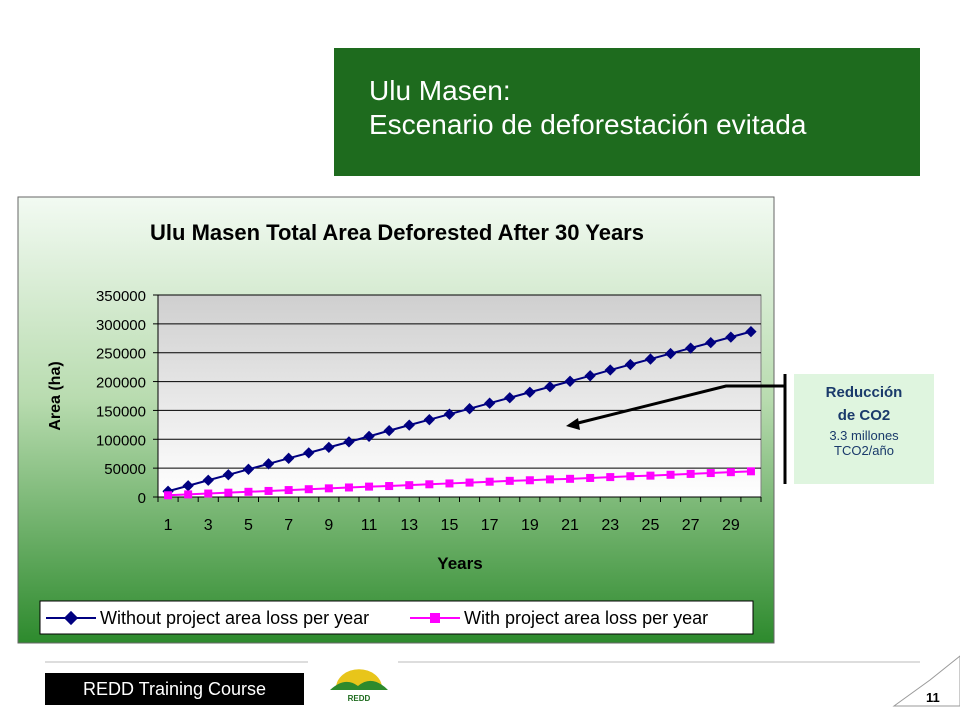  What do you see at coordinates (864, 392) in the screenshot?
I see `callout-line1: Reducción` at bounding box center [864, 392].